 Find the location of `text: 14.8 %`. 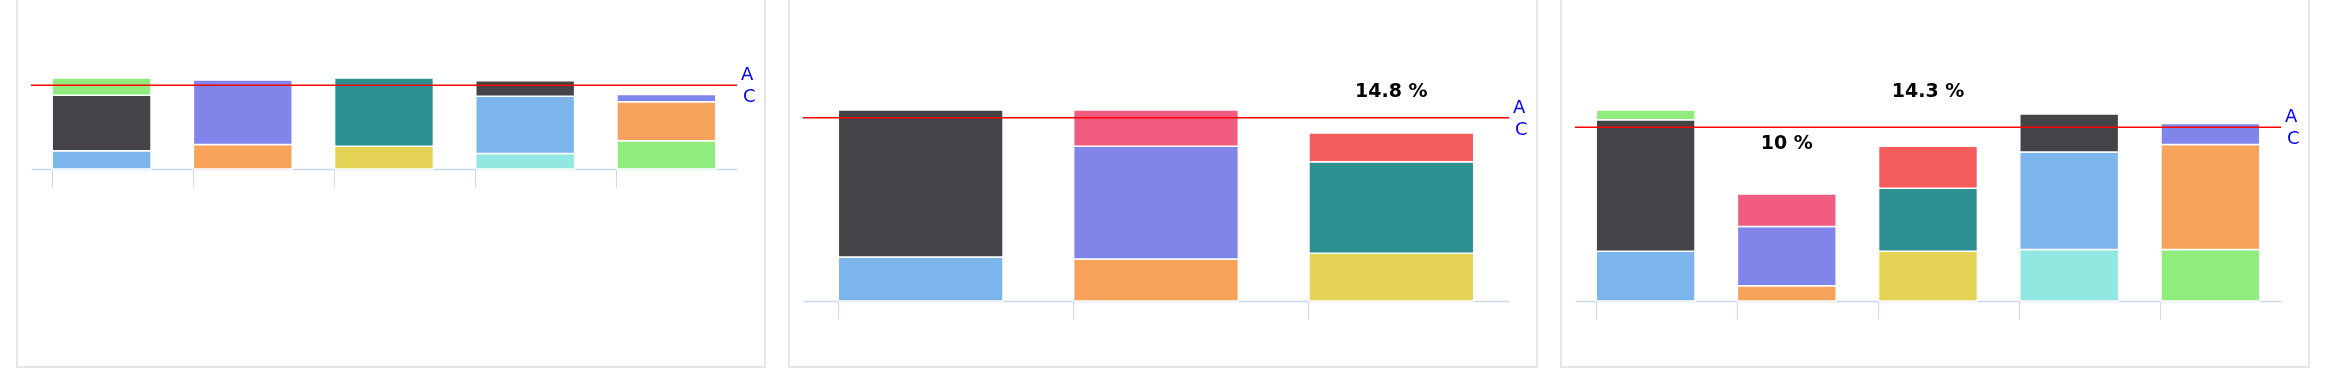

text: 14.8 % is located at coordinates (1391, 90).